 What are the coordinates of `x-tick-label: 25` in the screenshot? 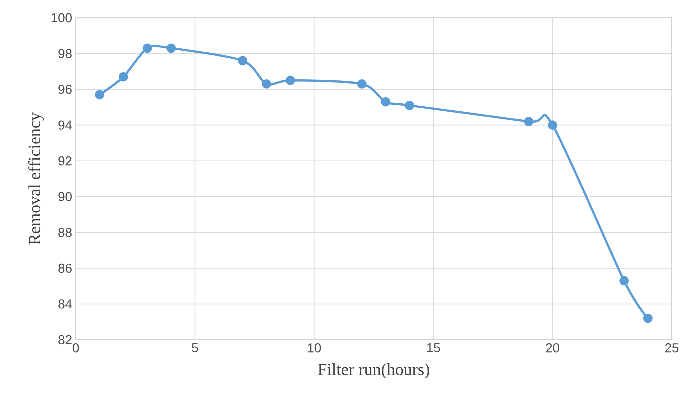 It's located at (672, 348).